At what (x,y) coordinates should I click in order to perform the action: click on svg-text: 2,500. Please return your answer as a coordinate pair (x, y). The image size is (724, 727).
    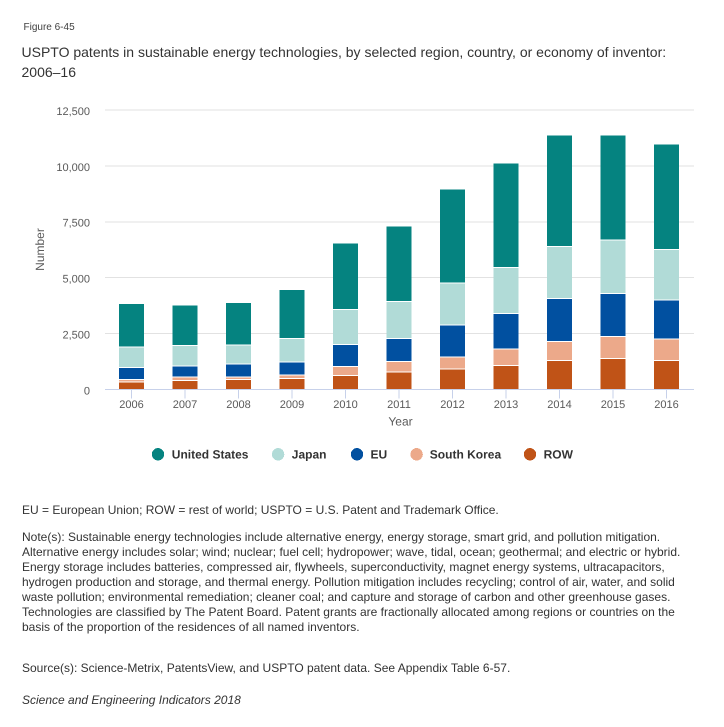
    Looking at the image, I should click on (76, 335).